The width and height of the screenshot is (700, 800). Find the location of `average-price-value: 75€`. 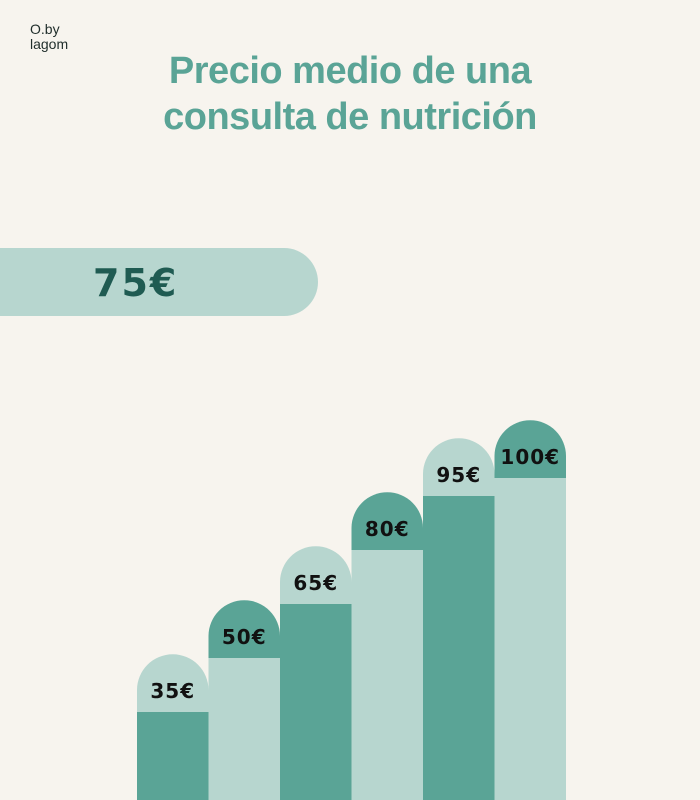

average-price-value: 75€ is located at coordinates (136, 283).